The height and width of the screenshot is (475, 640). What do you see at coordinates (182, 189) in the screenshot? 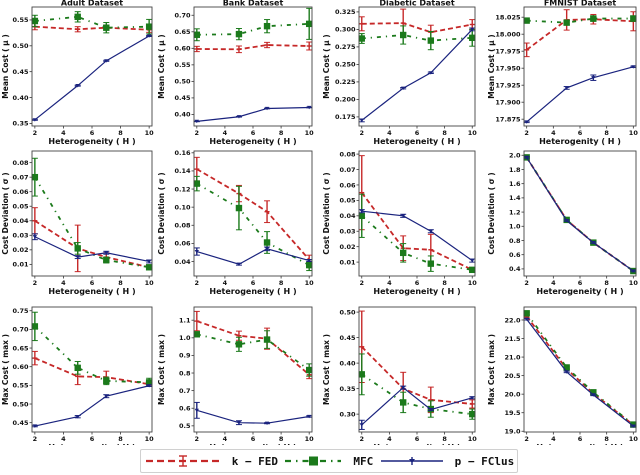
I see `y-tick-label: 0.12` at bounding box center [182, 189].